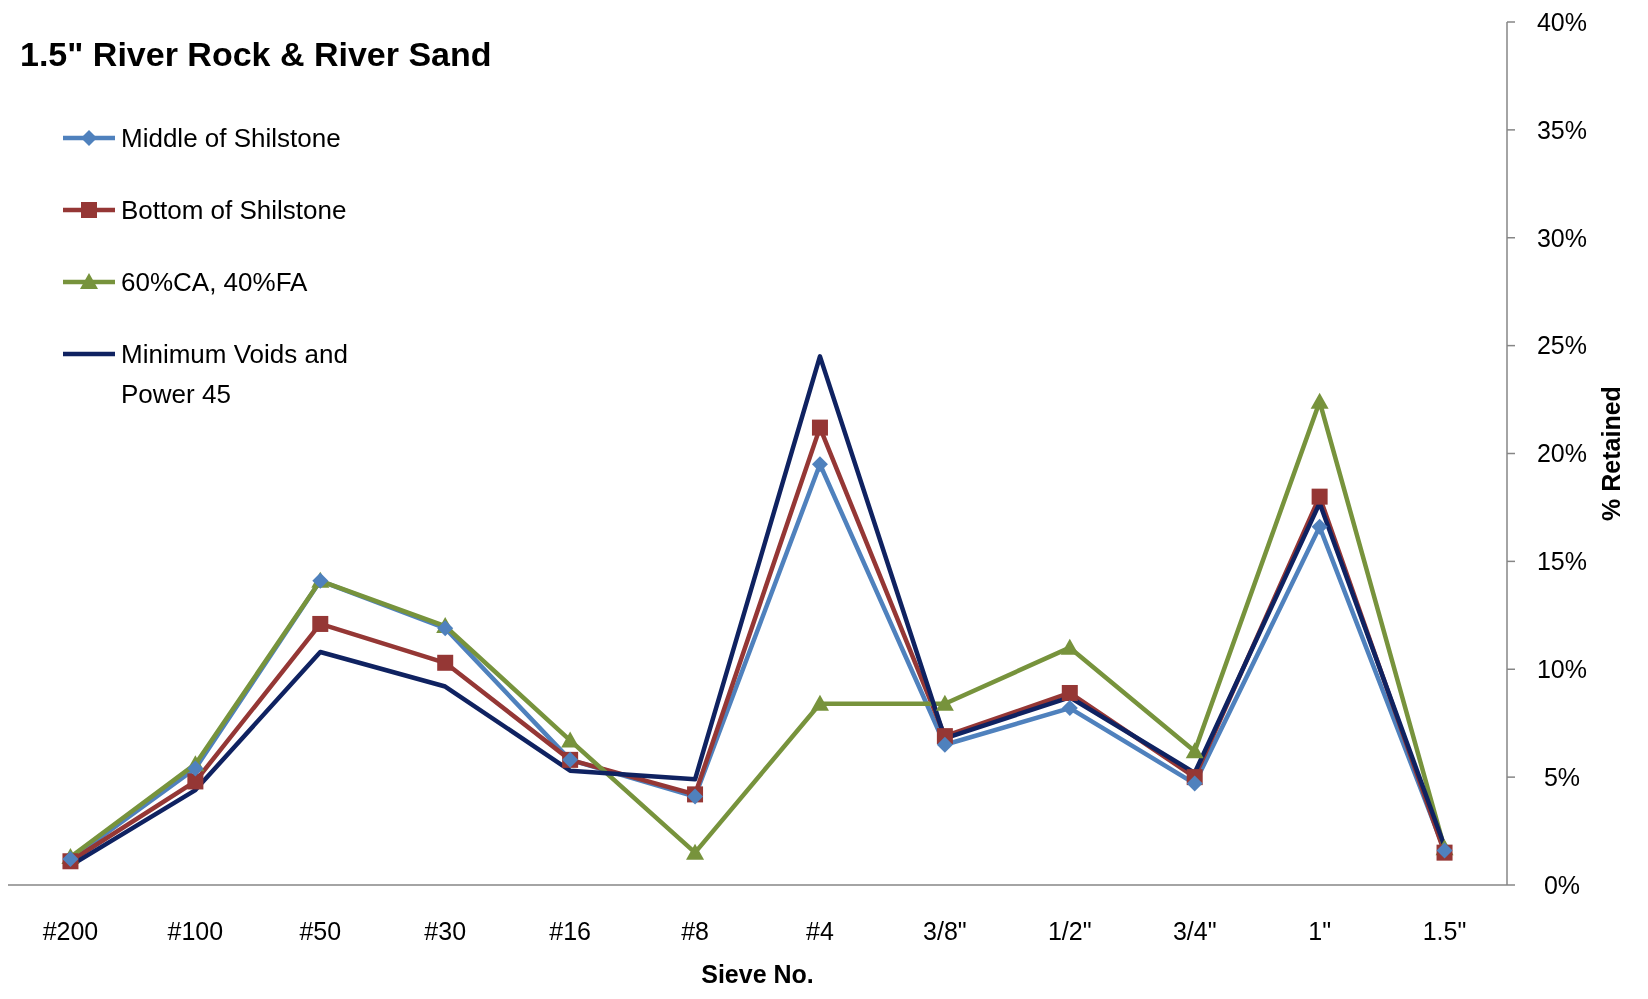  Describe the element at coordinates (1562, 776) in the screenshot. I see `y-tick-label: 5%` at that location.